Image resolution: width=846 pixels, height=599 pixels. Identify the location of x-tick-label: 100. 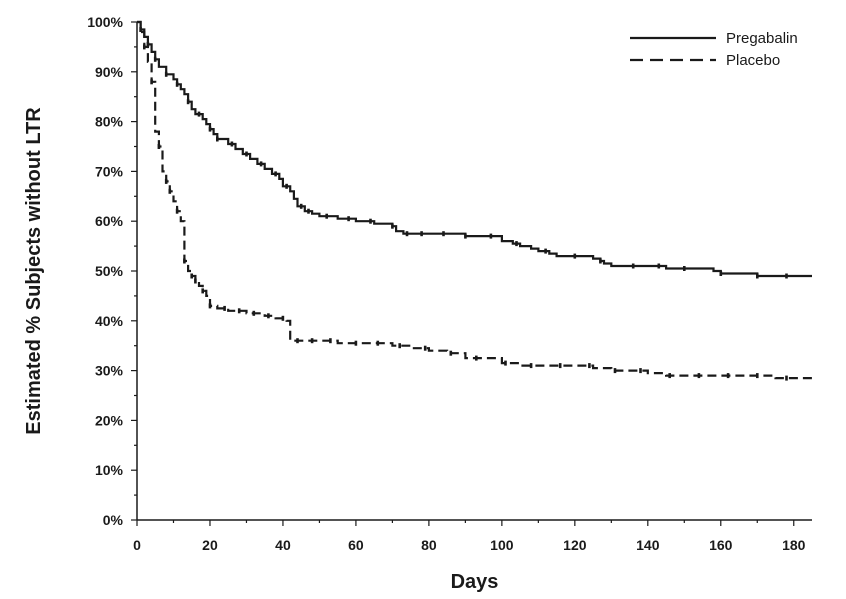
(502, 545).